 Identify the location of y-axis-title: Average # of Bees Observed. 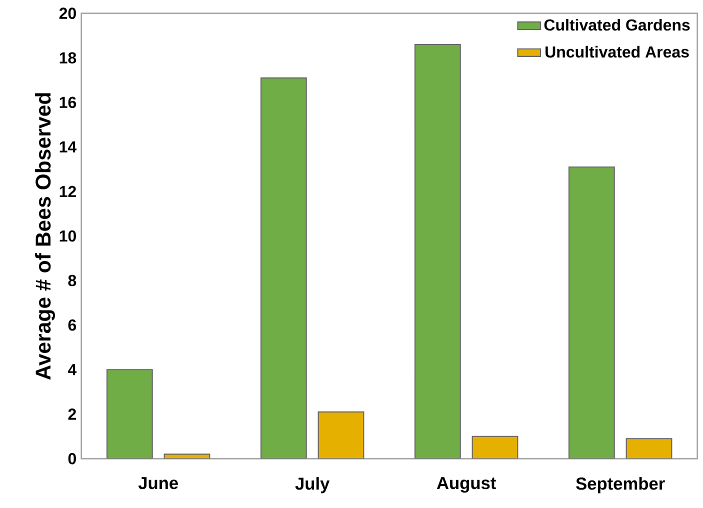
(45, 236).